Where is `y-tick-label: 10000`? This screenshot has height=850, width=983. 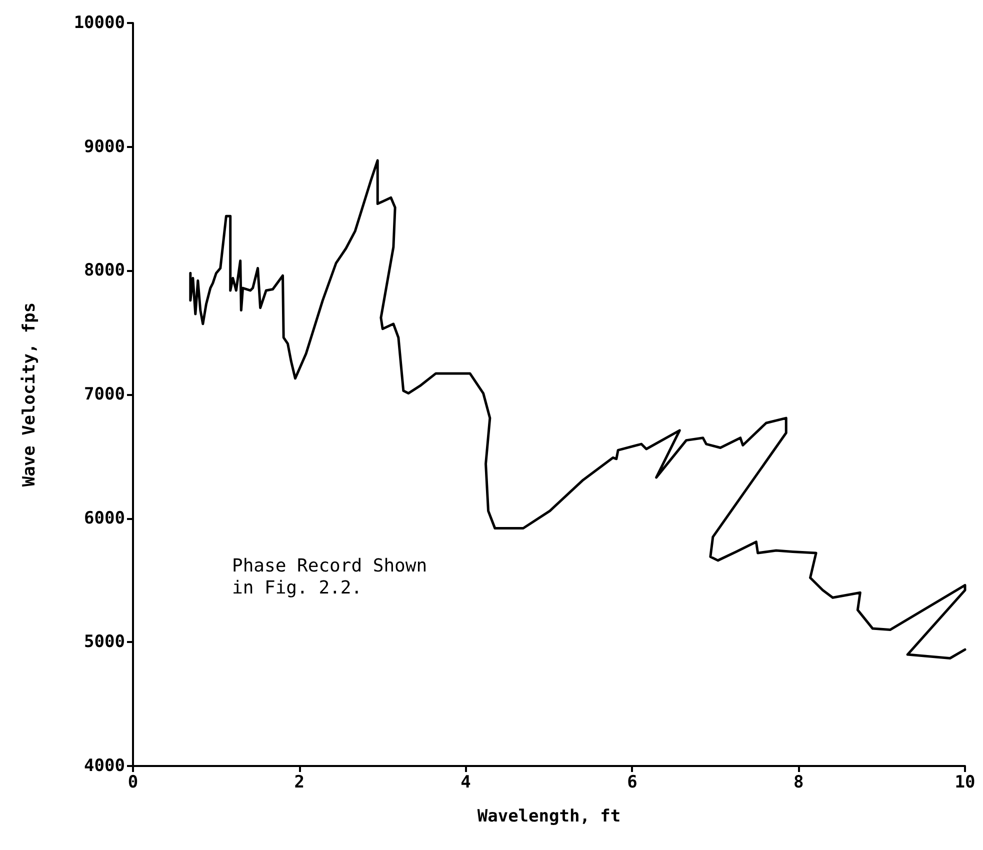
y-tick-label: 10000 is located at coordinates (99, 23).